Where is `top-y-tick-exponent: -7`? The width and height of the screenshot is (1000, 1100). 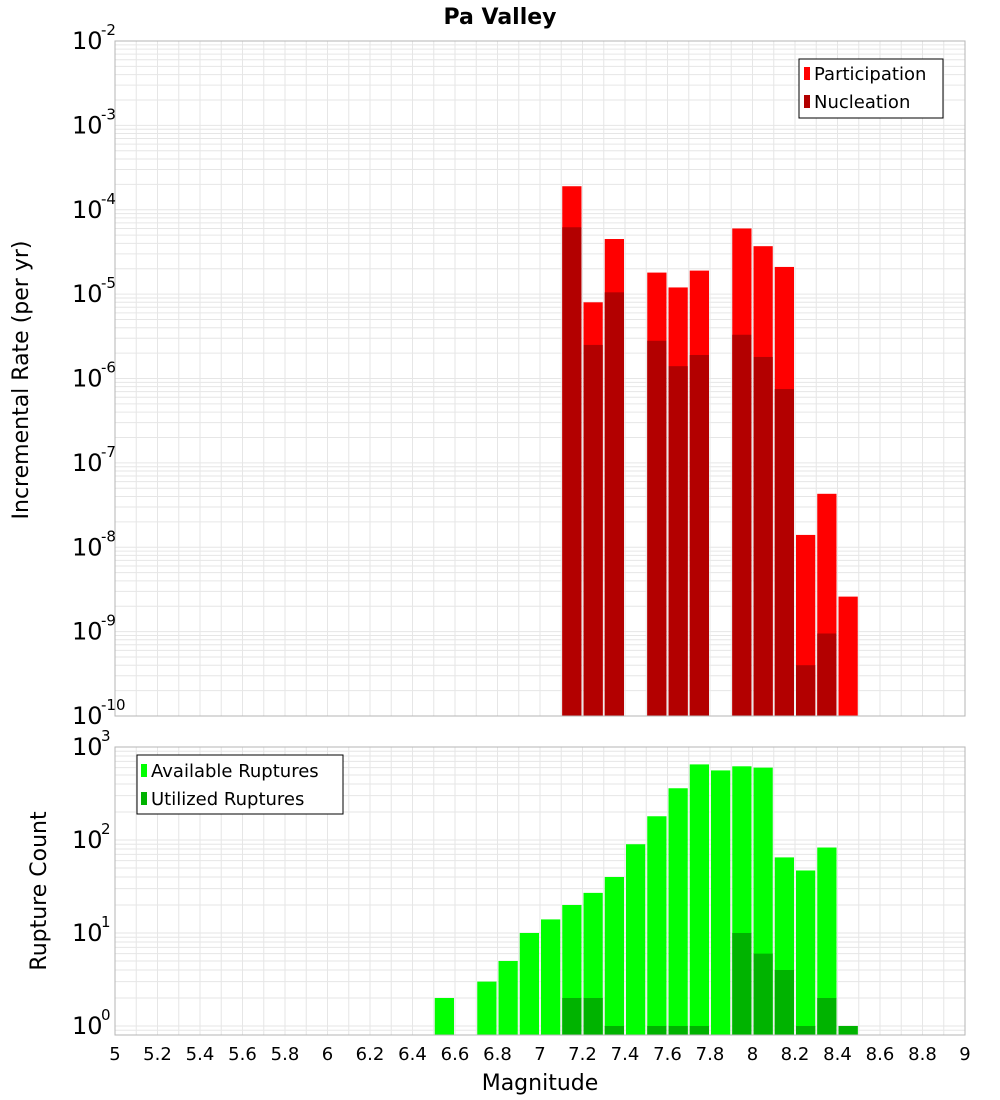
top-y-tick-exponent: -7 is located at coordinates (108, 452).